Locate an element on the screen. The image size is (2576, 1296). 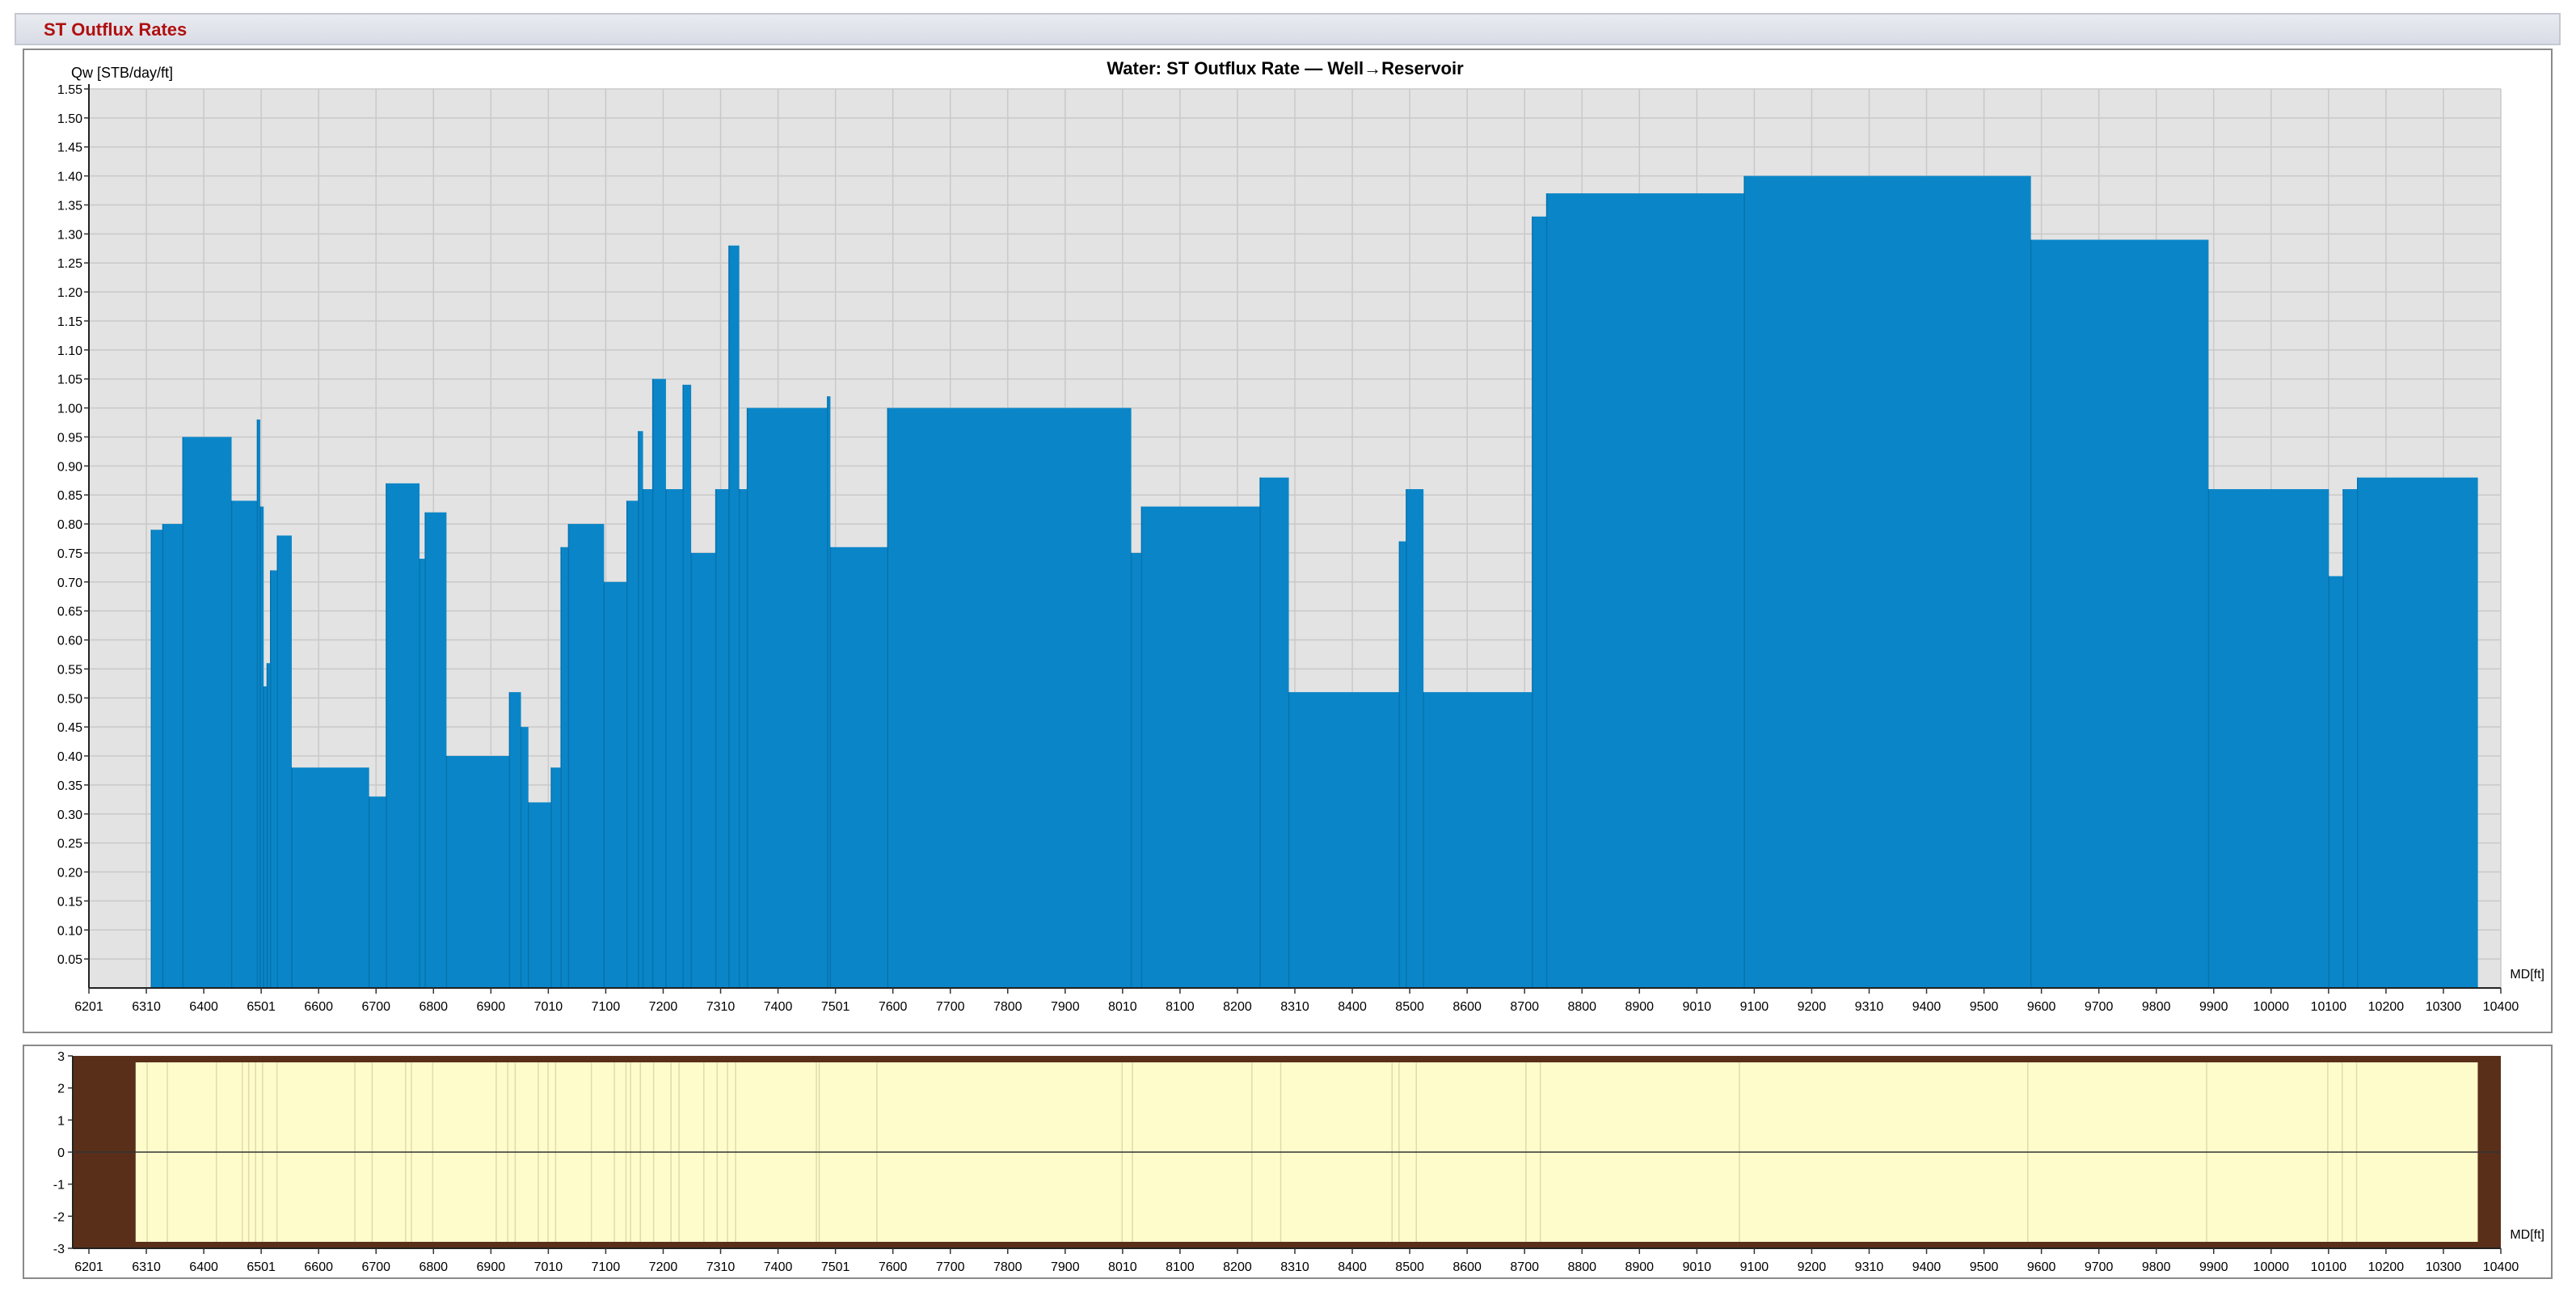
y-tick-label: 0.85 is located at coordinates (69, 496).